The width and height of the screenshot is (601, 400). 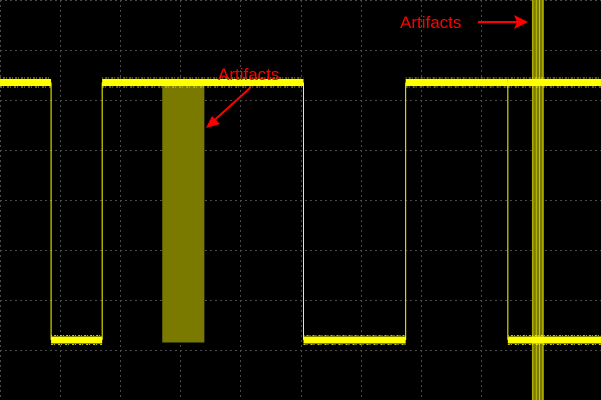 I want to click on annotation-label-artifacts-right: Artifacts, so click(x=430, y=22).